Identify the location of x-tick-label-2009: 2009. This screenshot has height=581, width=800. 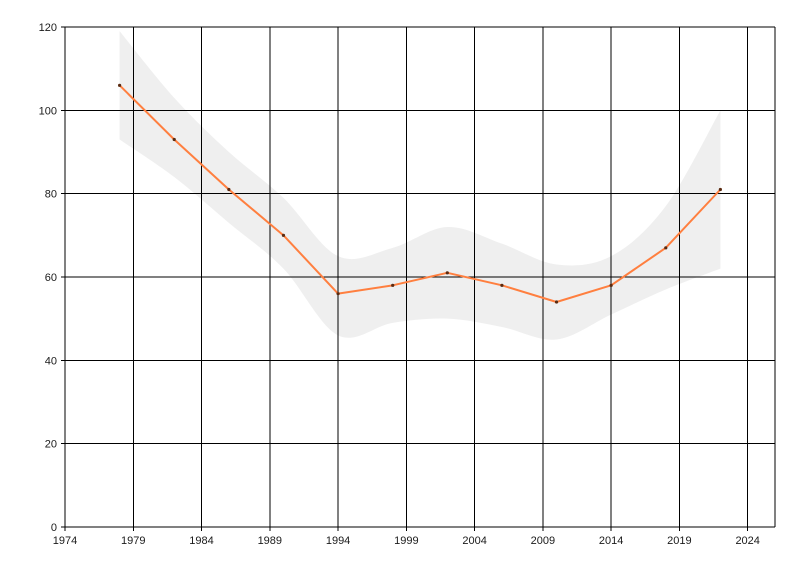
(543, 541).